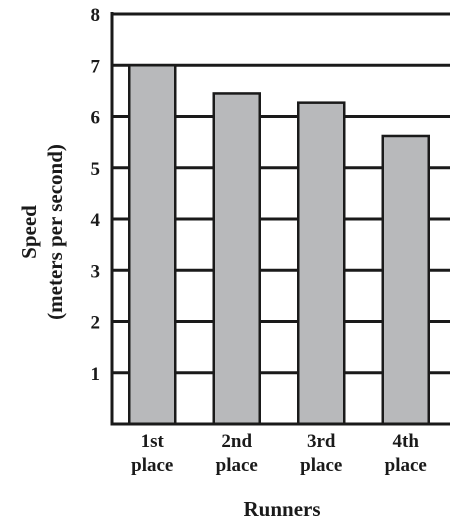 The image size is (450, 525). I want to click on x-category-label-3-line-1: 3rd, so click(321, 441).